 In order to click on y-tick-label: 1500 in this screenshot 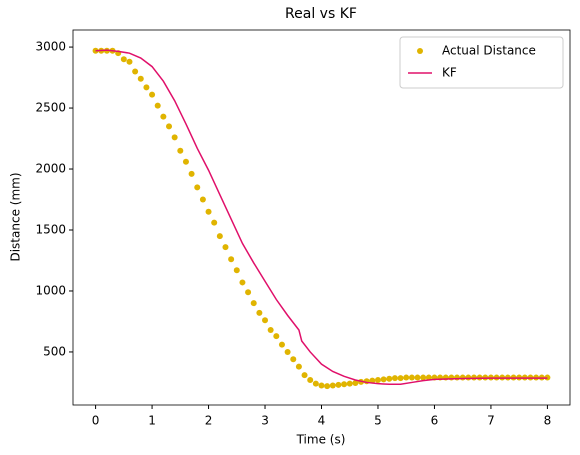, I will do `click(50, 230)`.